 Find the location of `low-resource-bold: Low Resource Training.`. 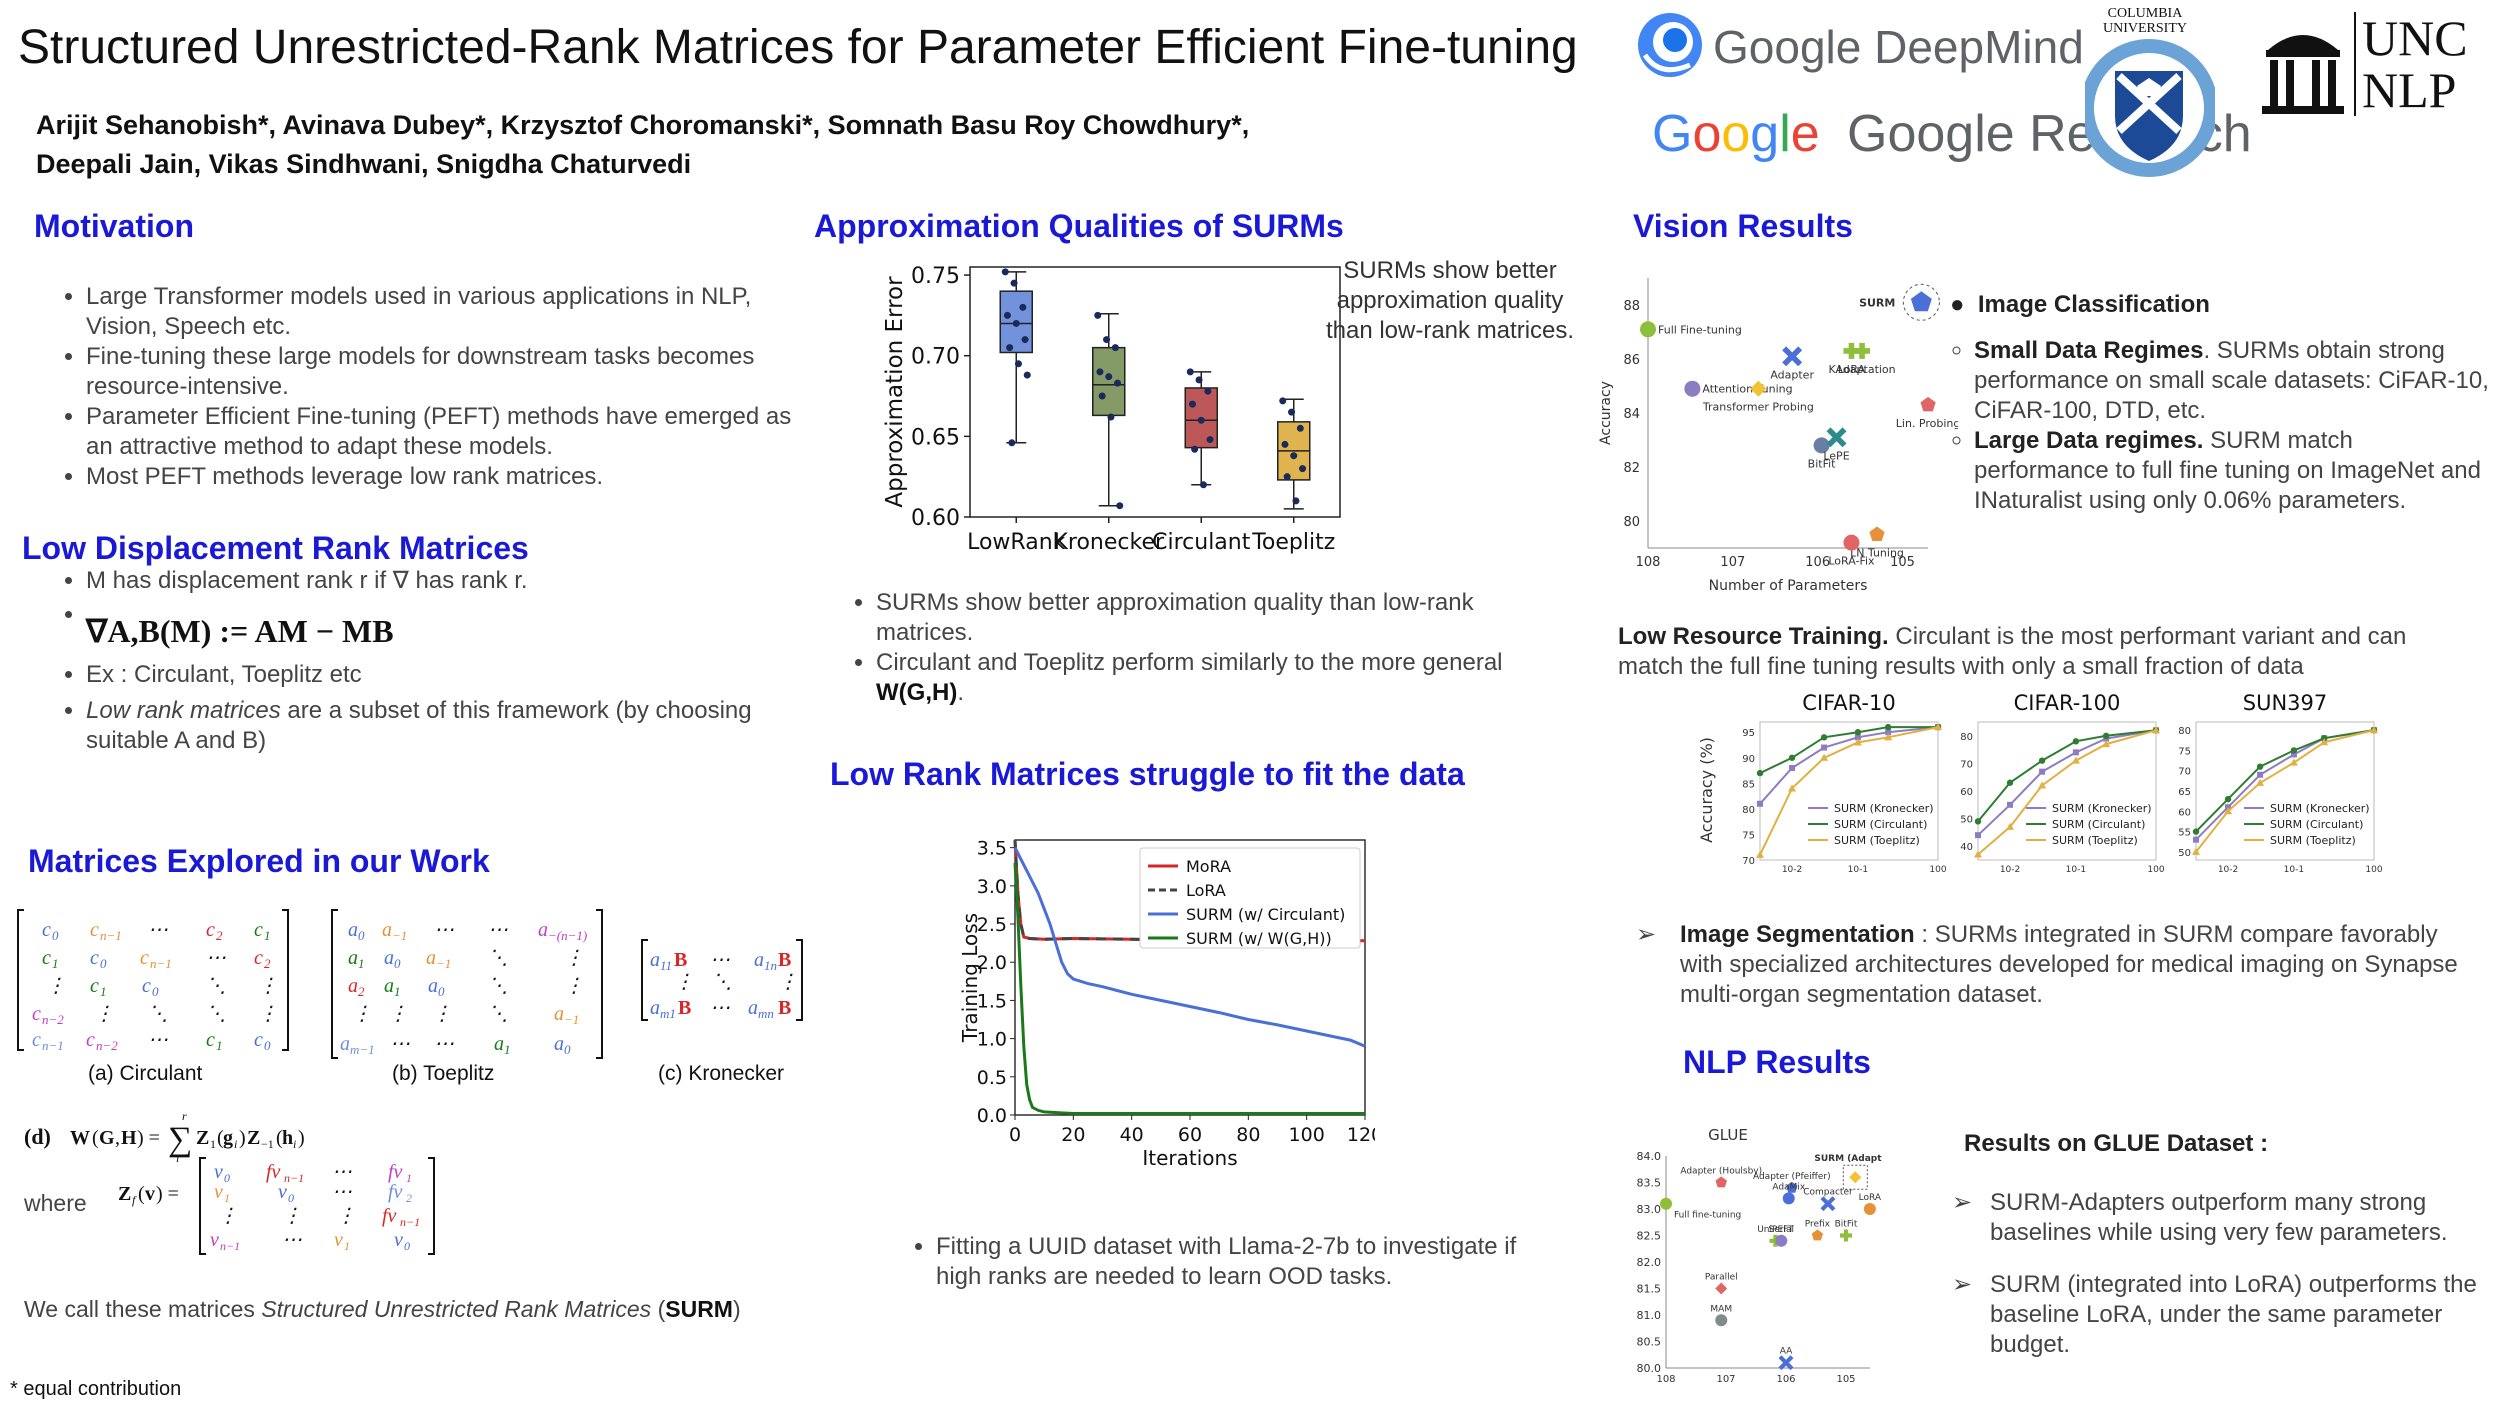

low-resource-bold: Low Resource Training. is located at coordinates (1753, 636).